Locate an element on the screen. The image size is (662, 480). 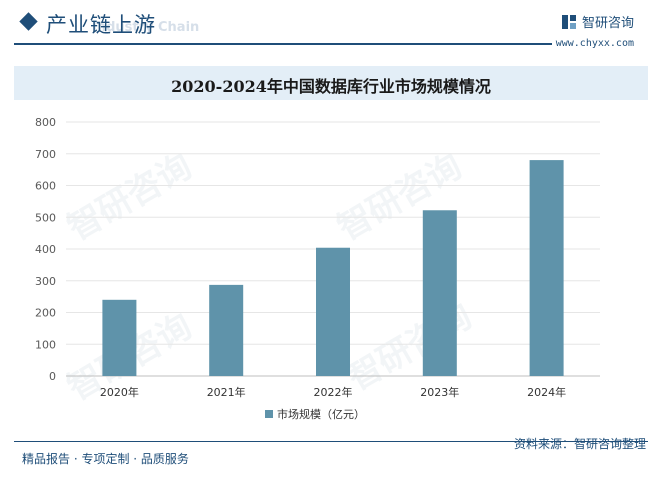
x-tick-label: 2020年 is located at coordinates (119, 392).